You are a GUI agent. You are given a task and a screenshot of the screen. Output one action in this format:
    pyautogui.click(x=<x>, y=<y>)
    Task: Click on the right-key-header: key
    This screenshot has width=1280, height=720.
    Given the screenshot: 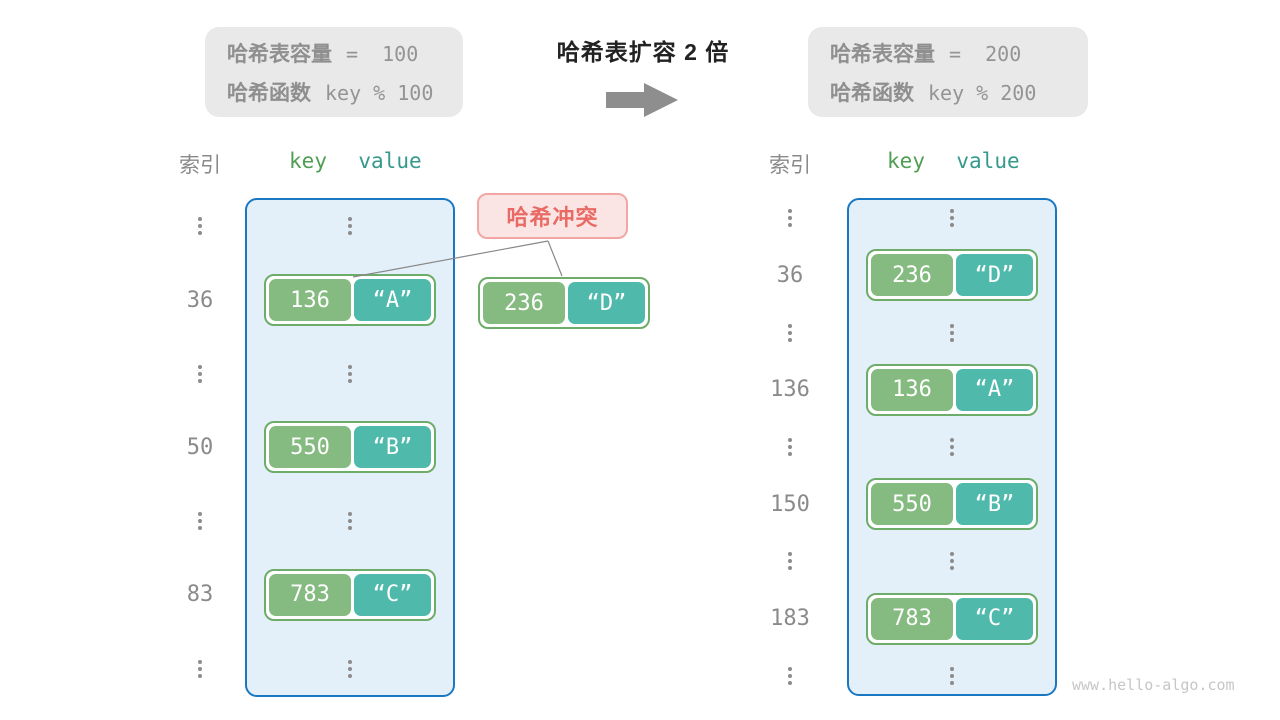 What is the action you would take?
    pyautogui.click(x=906, y=161)
    